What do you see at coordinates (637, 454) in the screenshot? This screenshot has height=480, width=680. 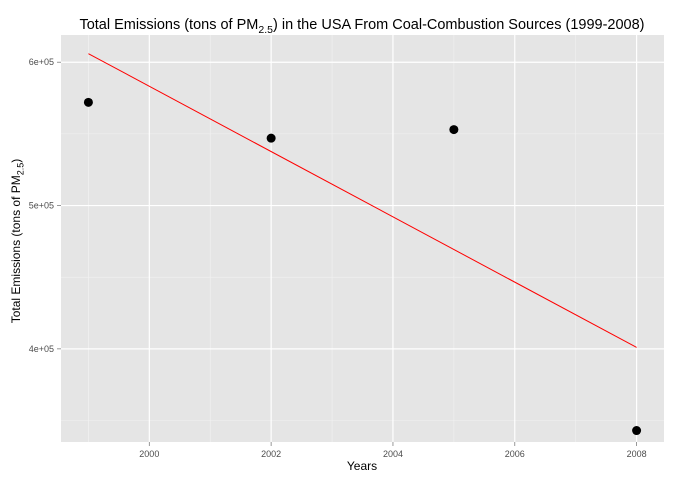 I see `x-tick-label: 2008` at bounding box center [637, 454].